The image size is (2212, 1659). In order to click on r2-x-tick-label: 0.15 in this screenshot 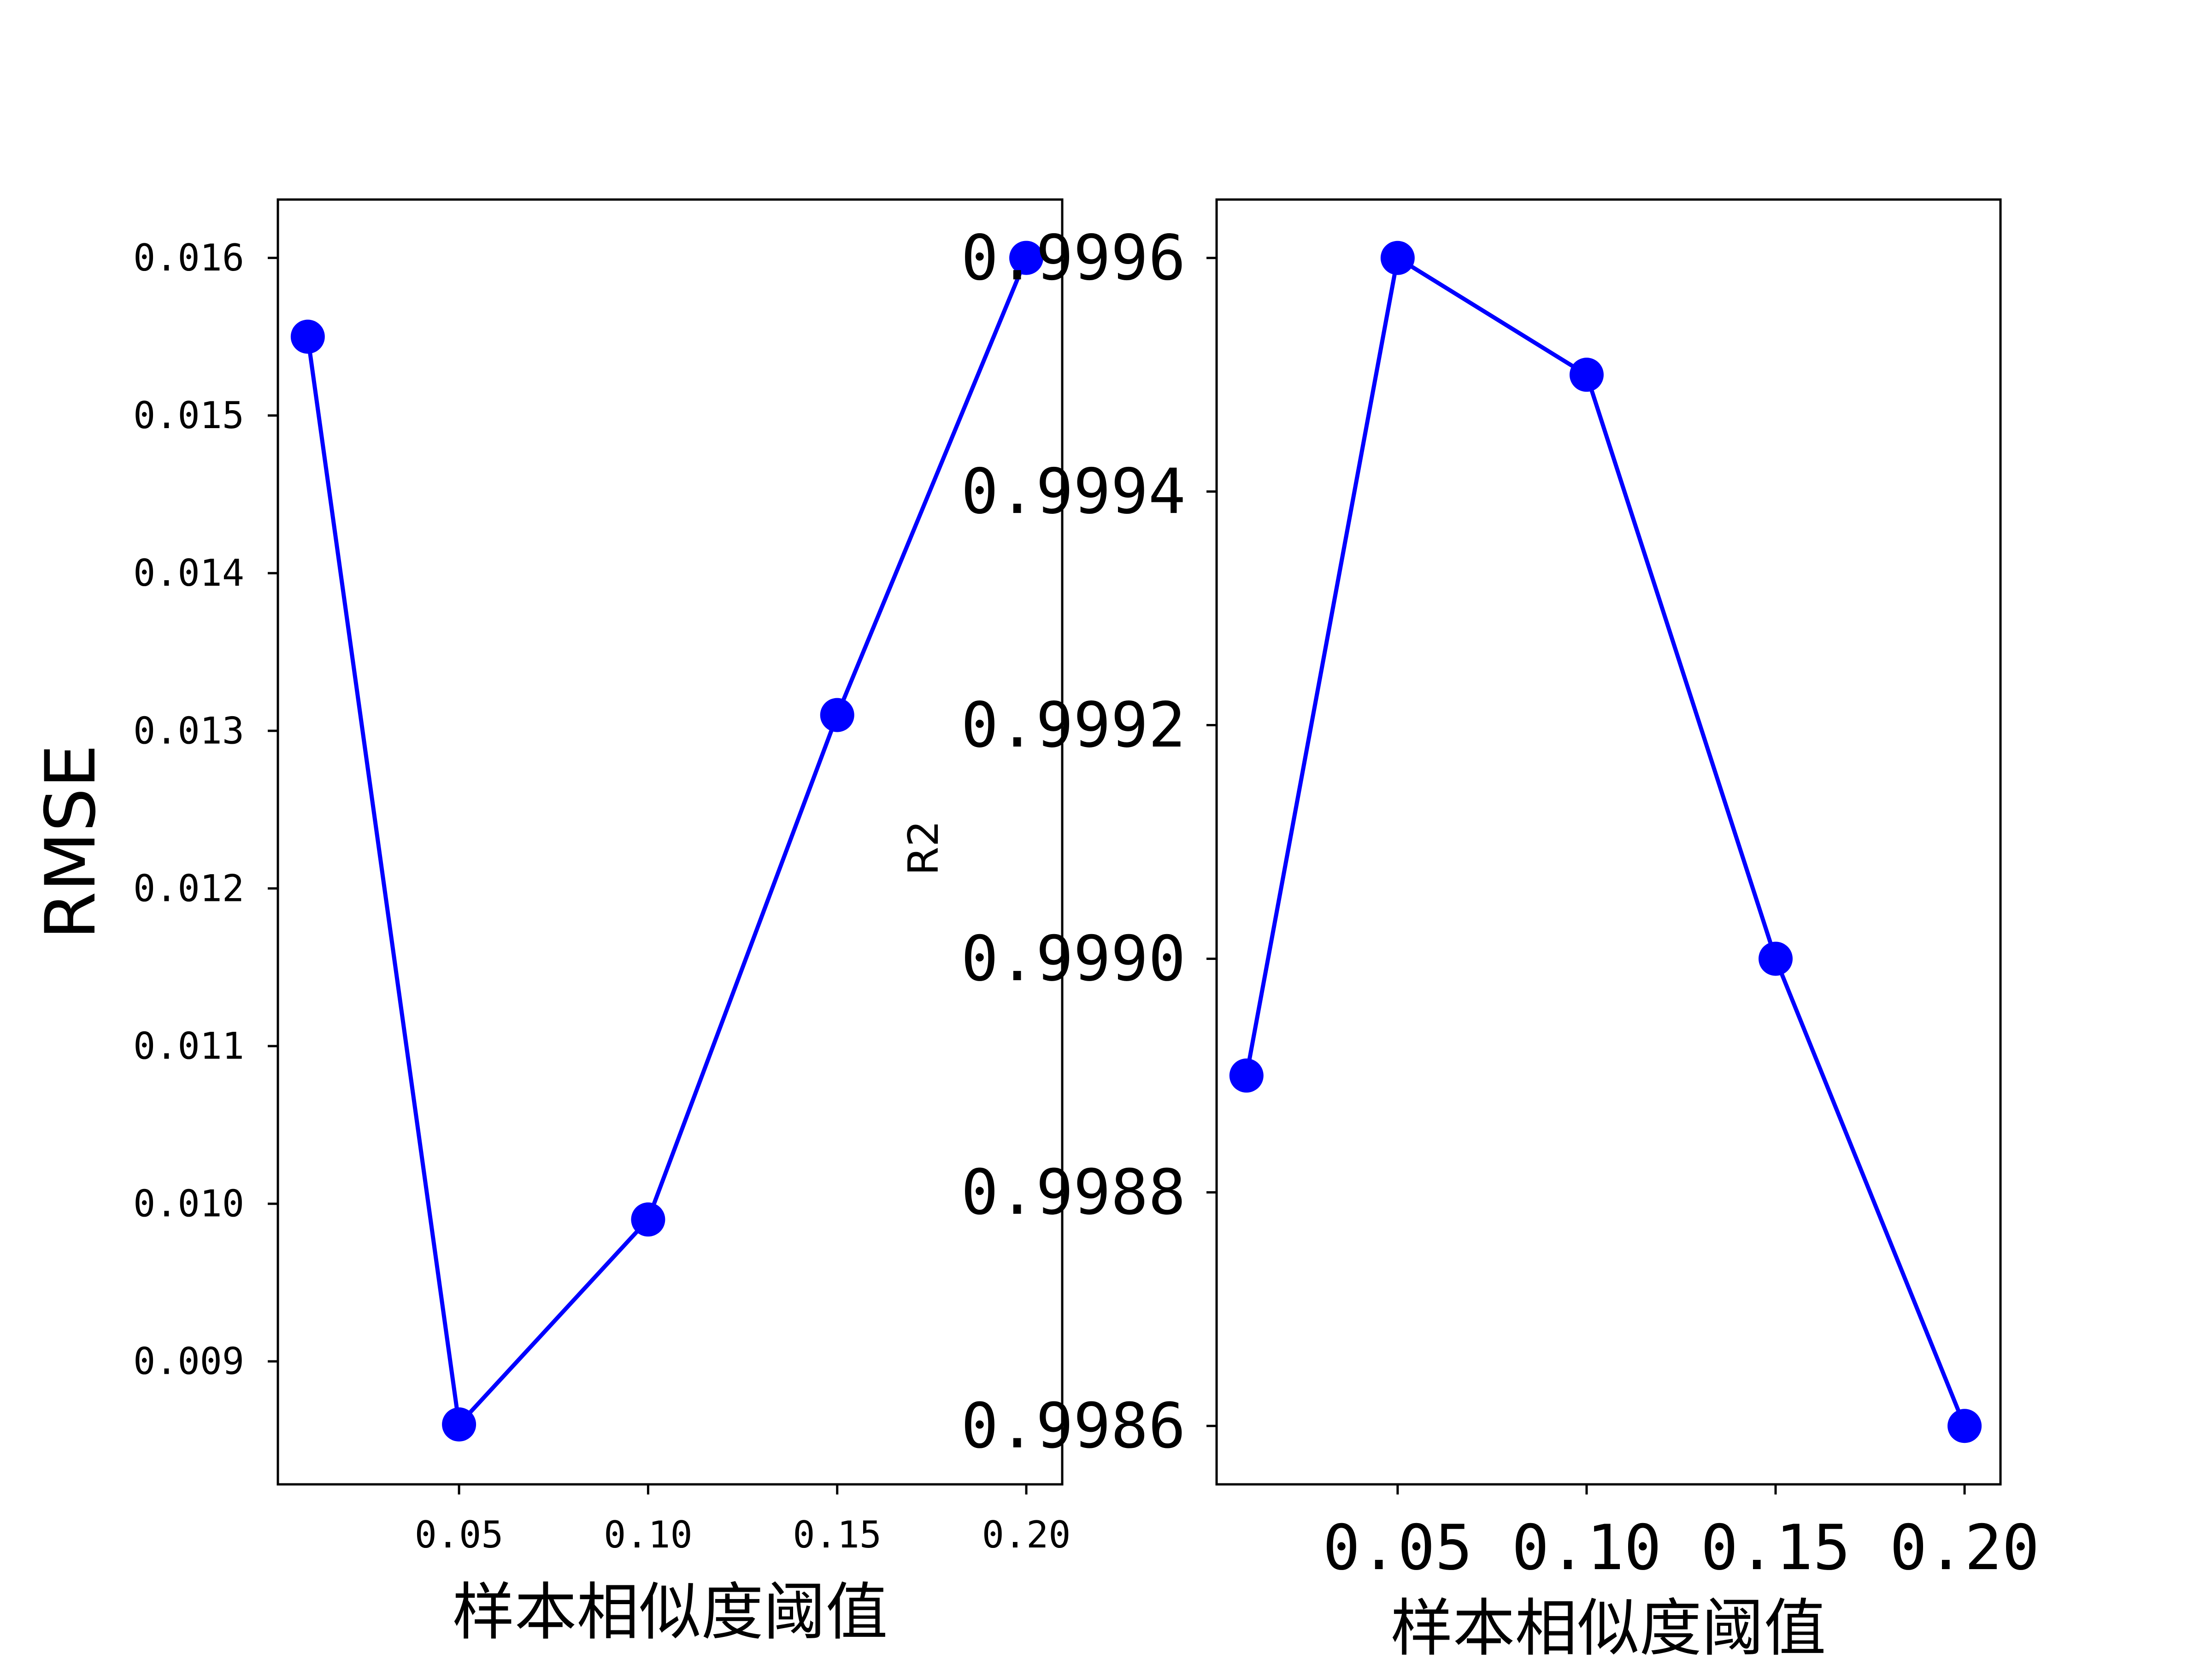, I will do `click(1775, 1548)`.